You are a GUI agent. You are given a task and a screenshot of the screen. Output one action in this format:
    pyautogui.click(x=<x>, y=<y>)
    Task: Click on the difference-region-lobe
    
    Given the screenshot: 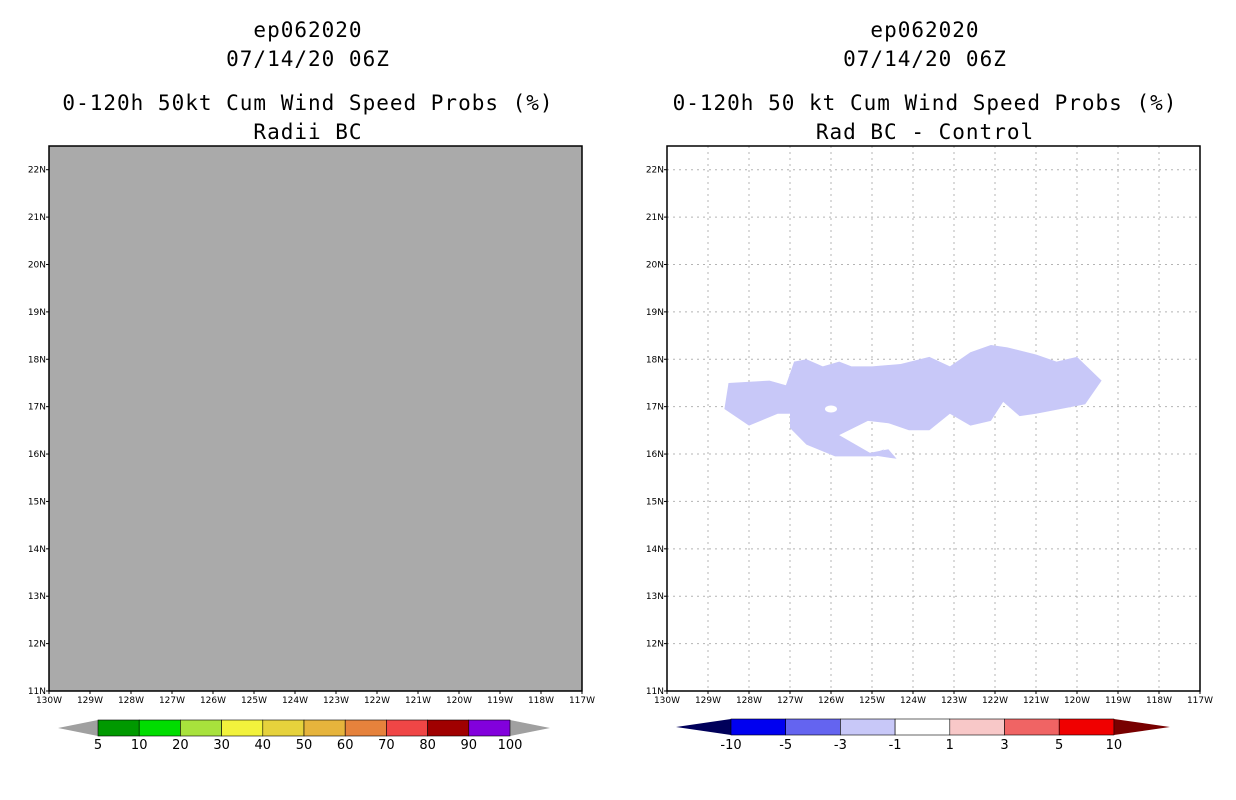 What is the action you would take?
    pyautogui.click(x=880, y=454)
    